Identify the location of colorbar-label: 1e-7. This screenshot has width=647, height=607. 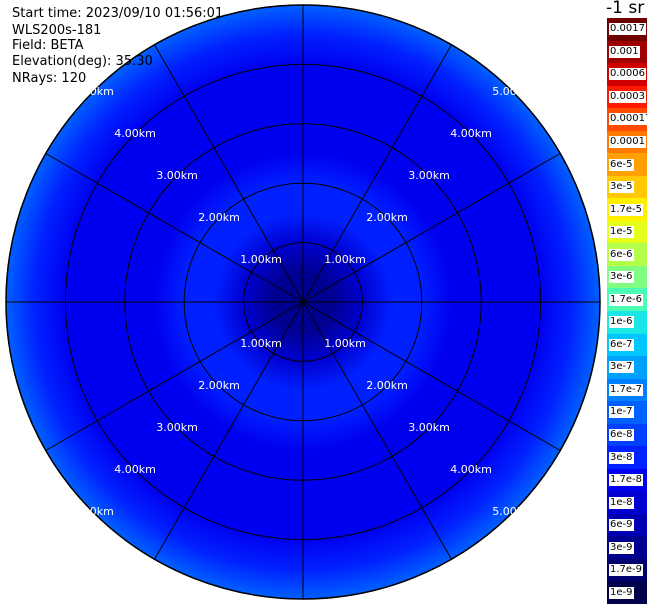
(621, 412).